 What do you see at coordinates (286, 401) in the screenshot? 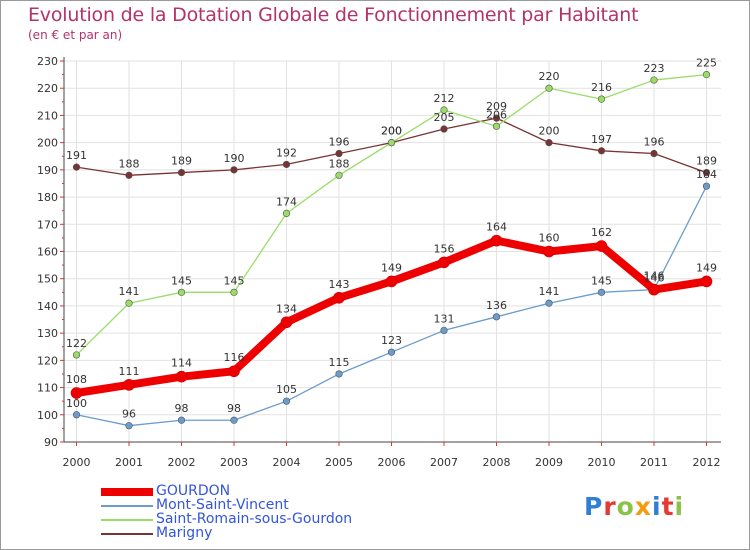
I see `series-1-point-2004` at bounding box center [286, 401].